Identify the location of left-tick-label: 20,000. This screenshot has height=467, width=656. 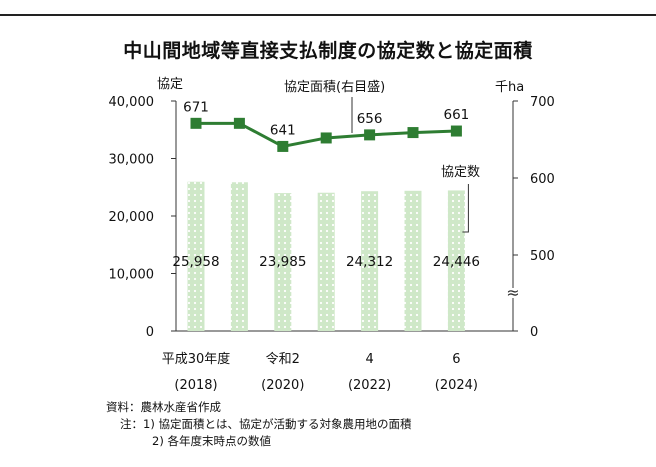
(132, 217).